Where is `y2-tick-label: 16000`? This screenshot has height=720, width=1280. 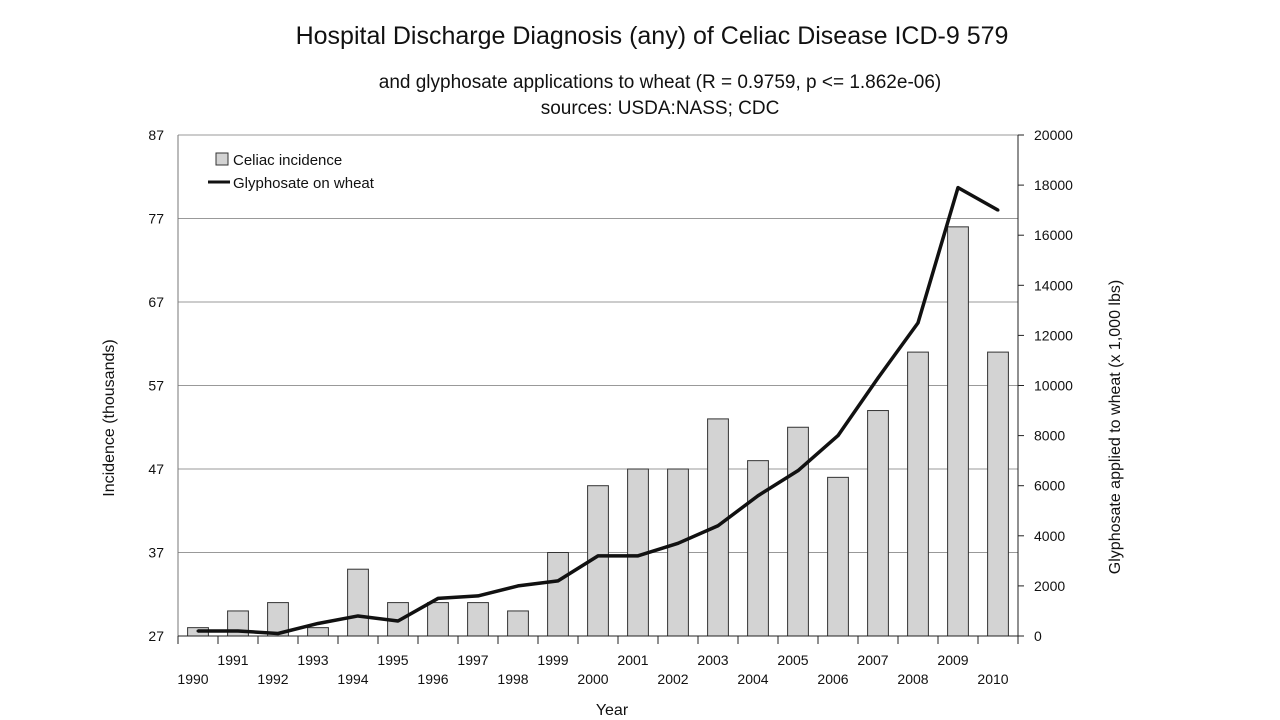 y2-tick-label: 16000 is located at coordinates (1053, 235).